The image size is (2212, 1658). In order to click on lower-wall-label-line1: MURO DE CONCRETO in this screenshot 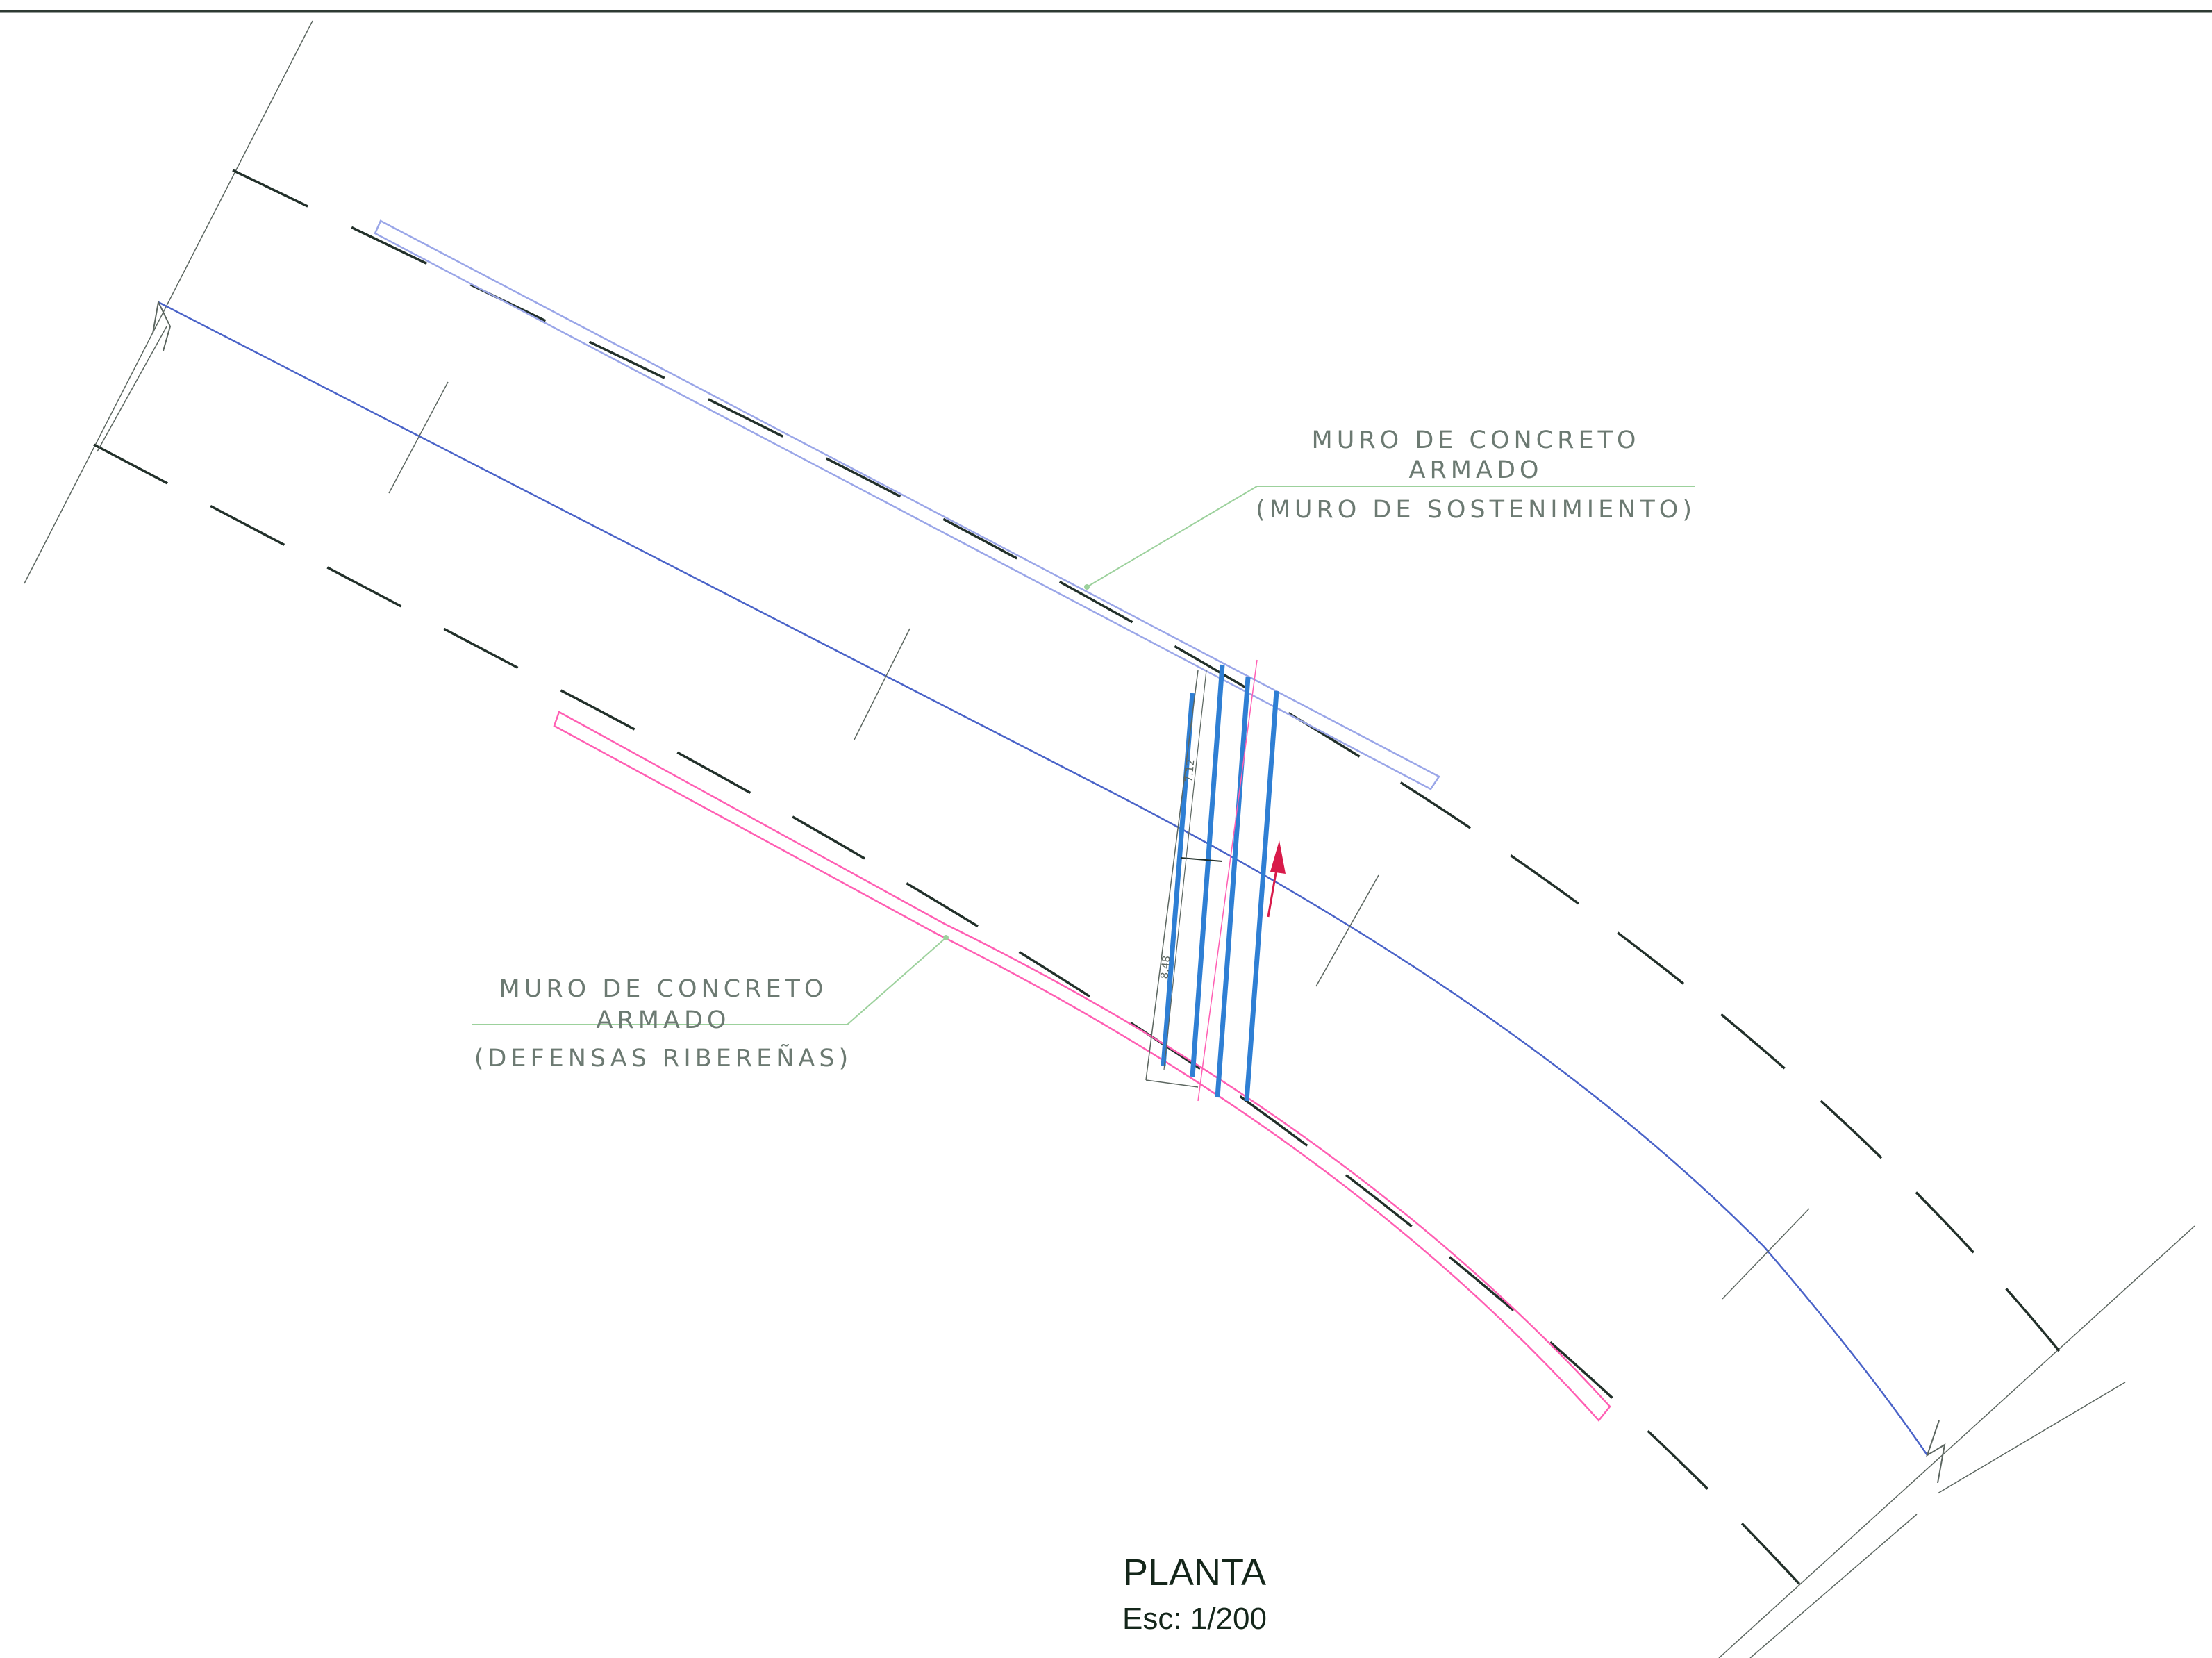, I will do `click(663, 989)`.